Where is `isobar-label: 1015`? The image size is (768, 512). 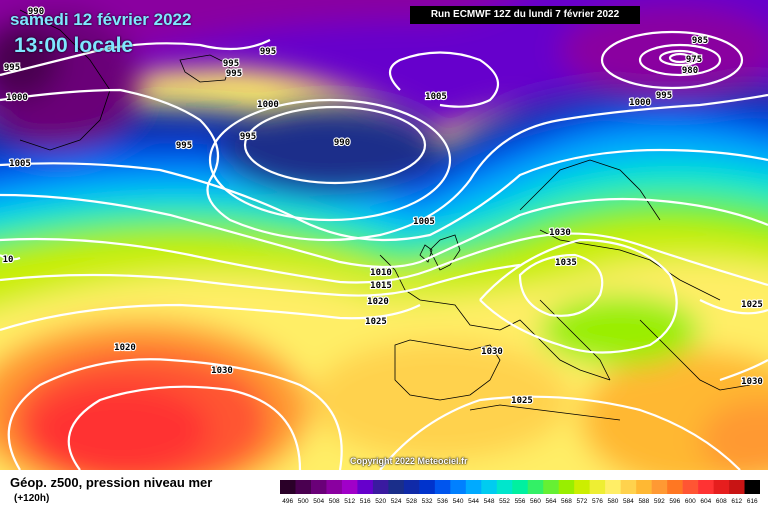 isobar-label: 1015 is located at coordinates (381, 286).